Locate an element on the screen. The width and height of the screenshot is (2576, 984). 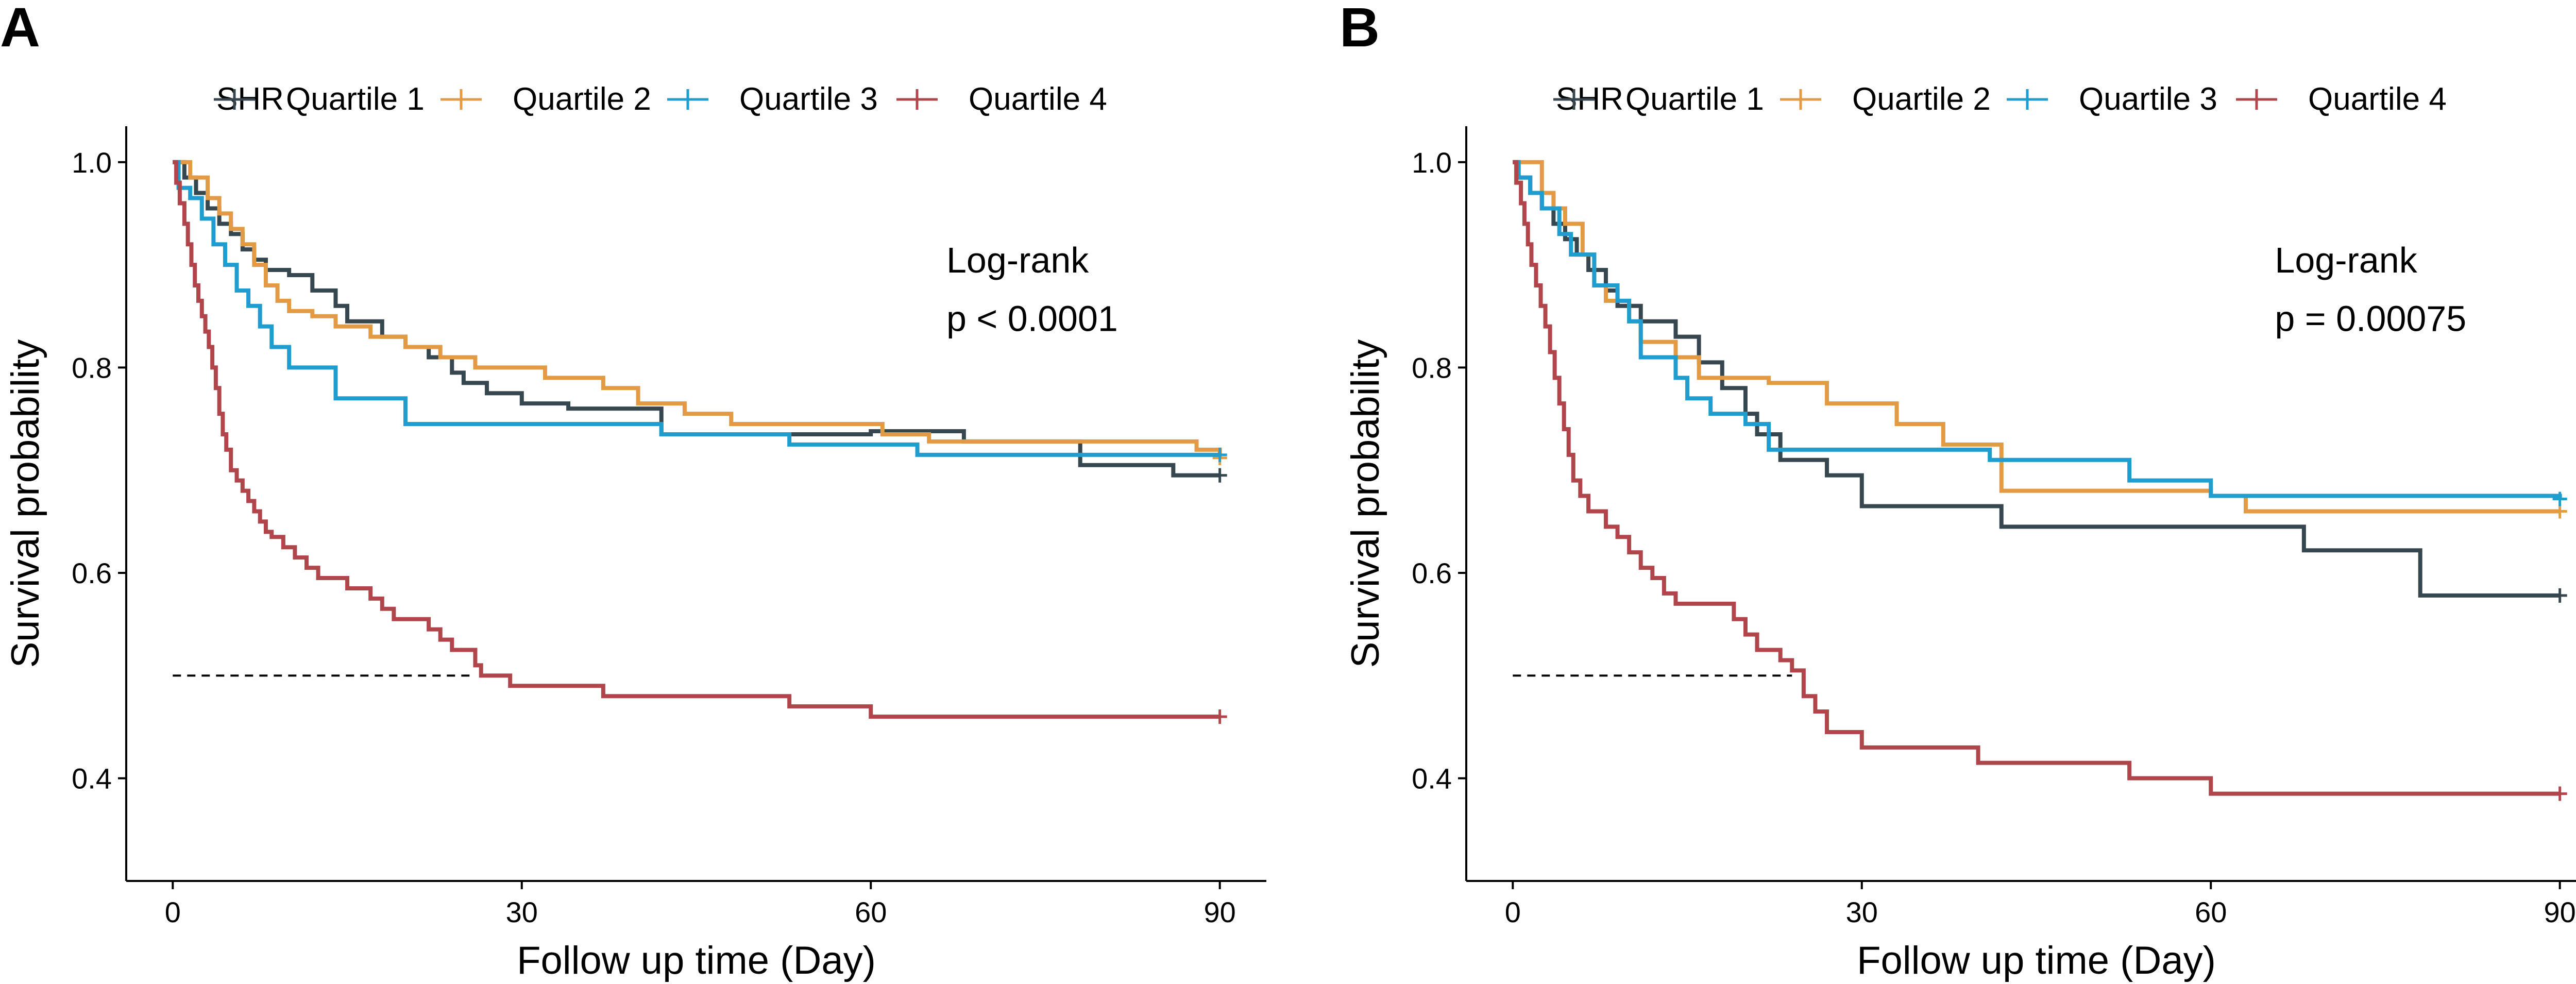
legend-keys-a is located at coordinates (576, 100).